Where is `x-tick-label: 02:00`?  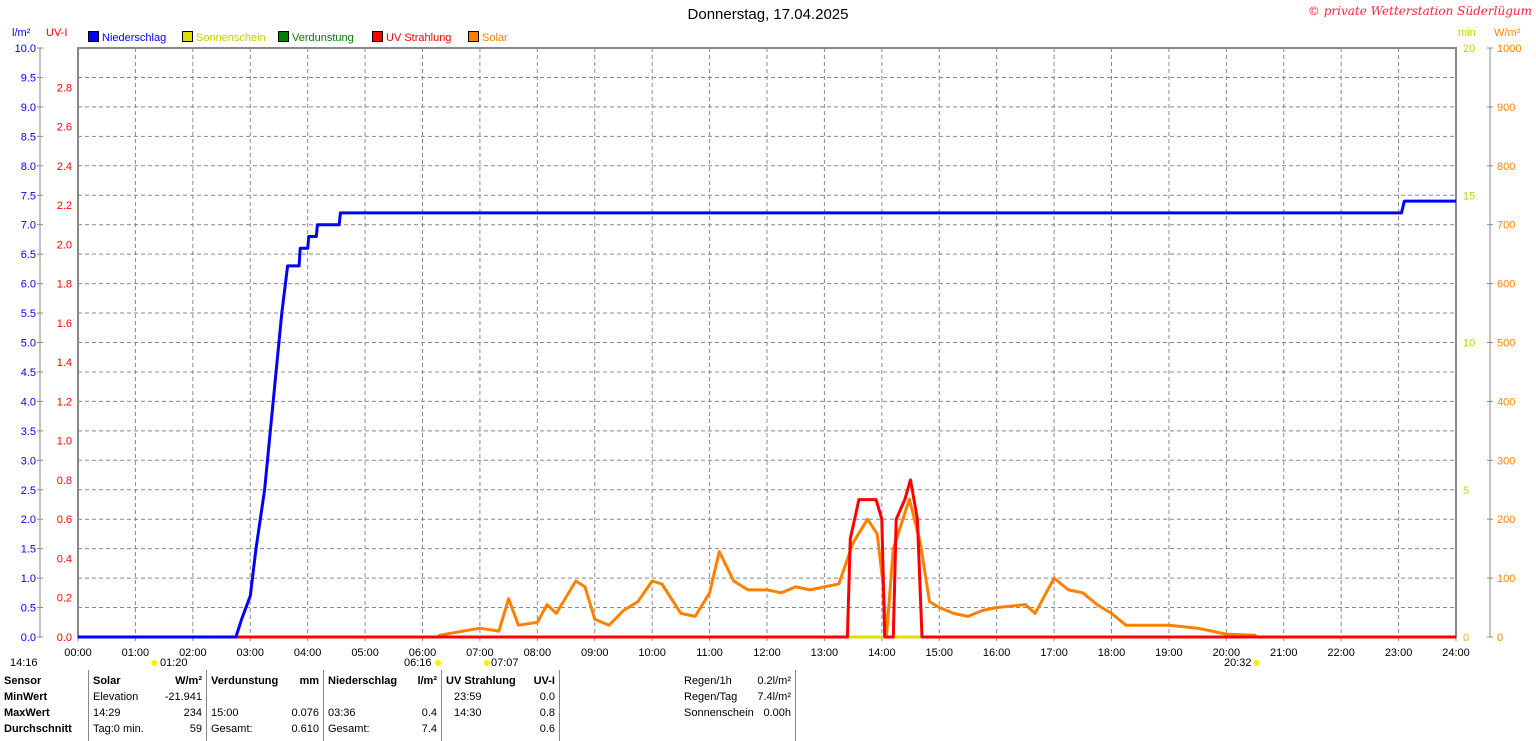 x-tick-label: 02:00 is located at coordinates (193, 653).